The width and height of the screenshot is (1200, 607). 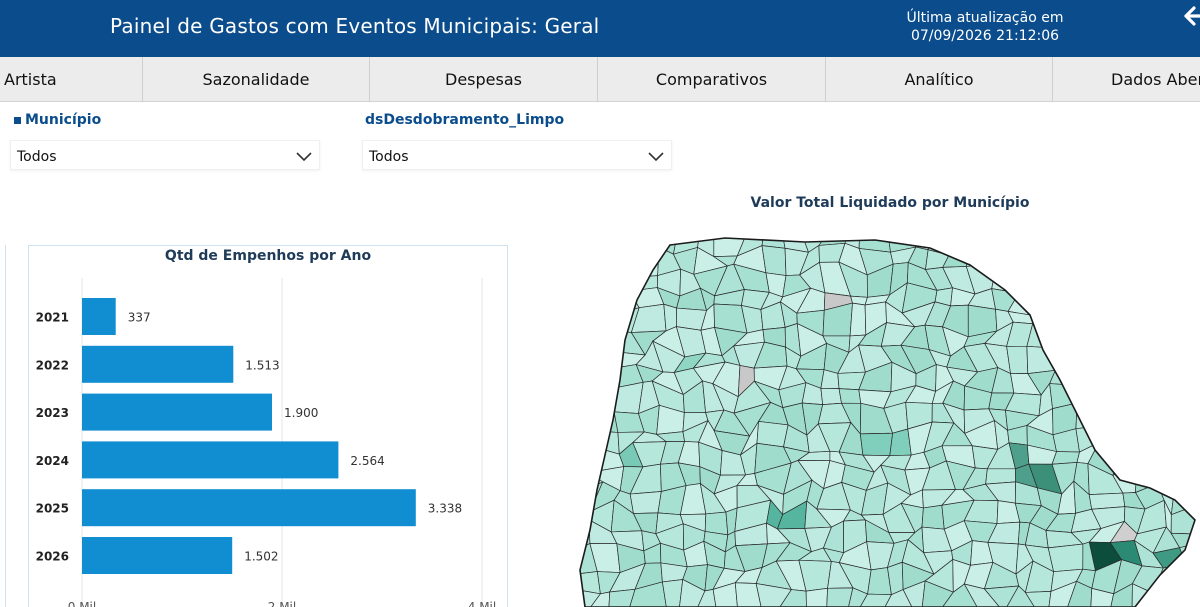 I want to click on tab-sazonalidade: Sazonalidade, so click(x=256, y=79).